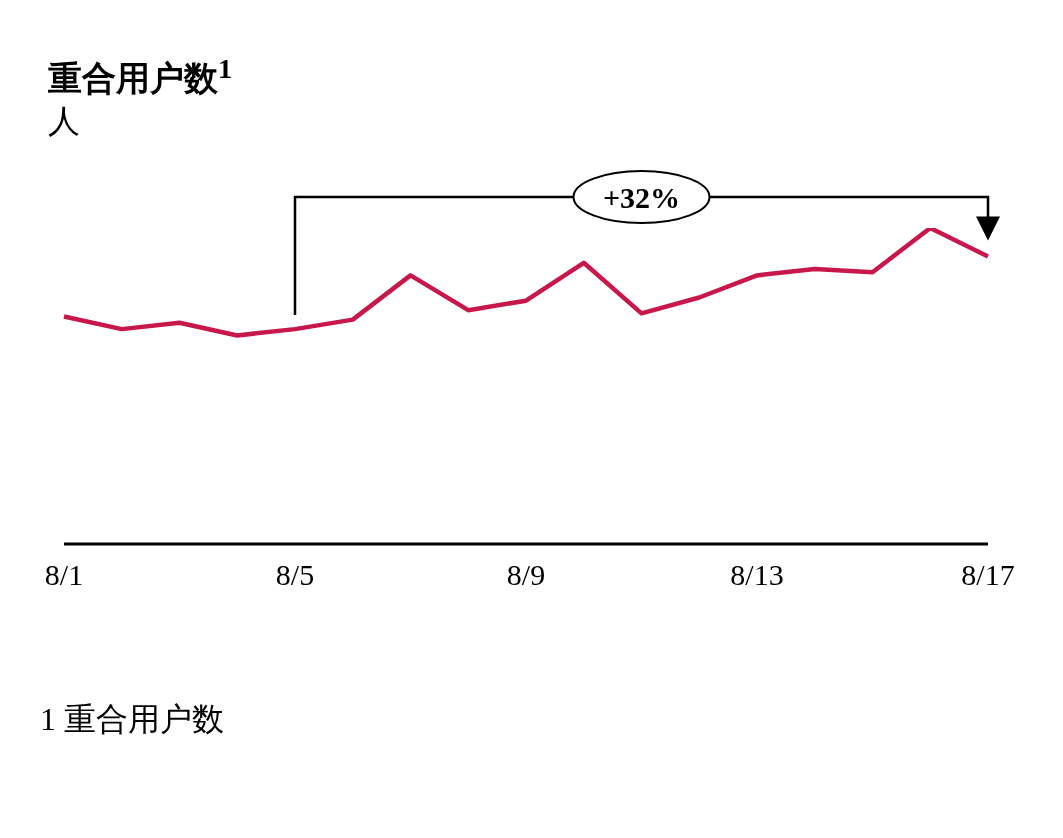 The width and height of the screenshot is (1063, 838). Describe the element at coordinates (757, 575) in the screenshot. I see `x-tick-label: 8/13` at that location.